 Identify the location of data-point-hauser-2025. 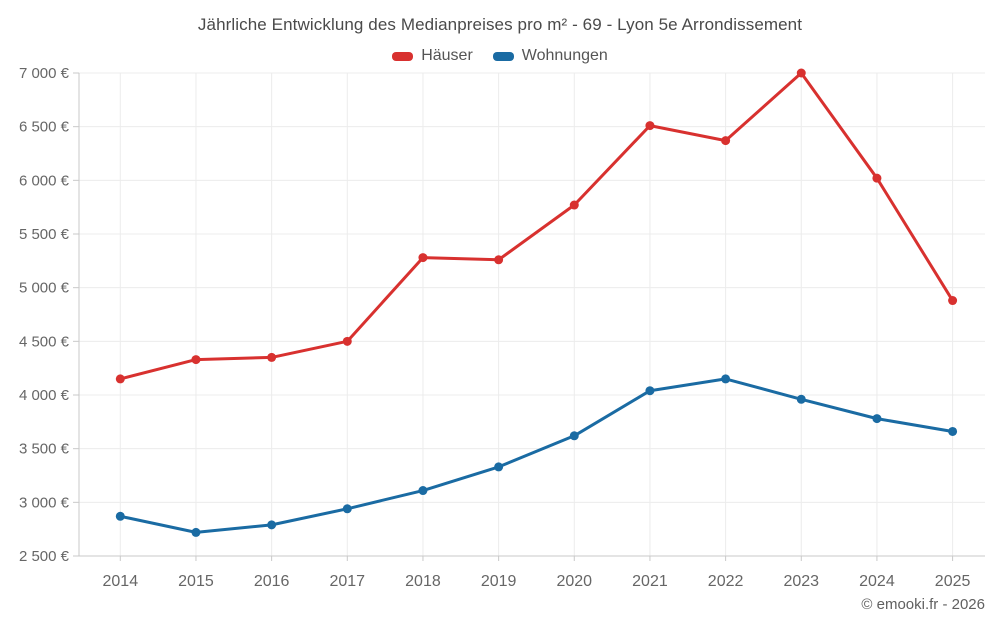
(953, 301).